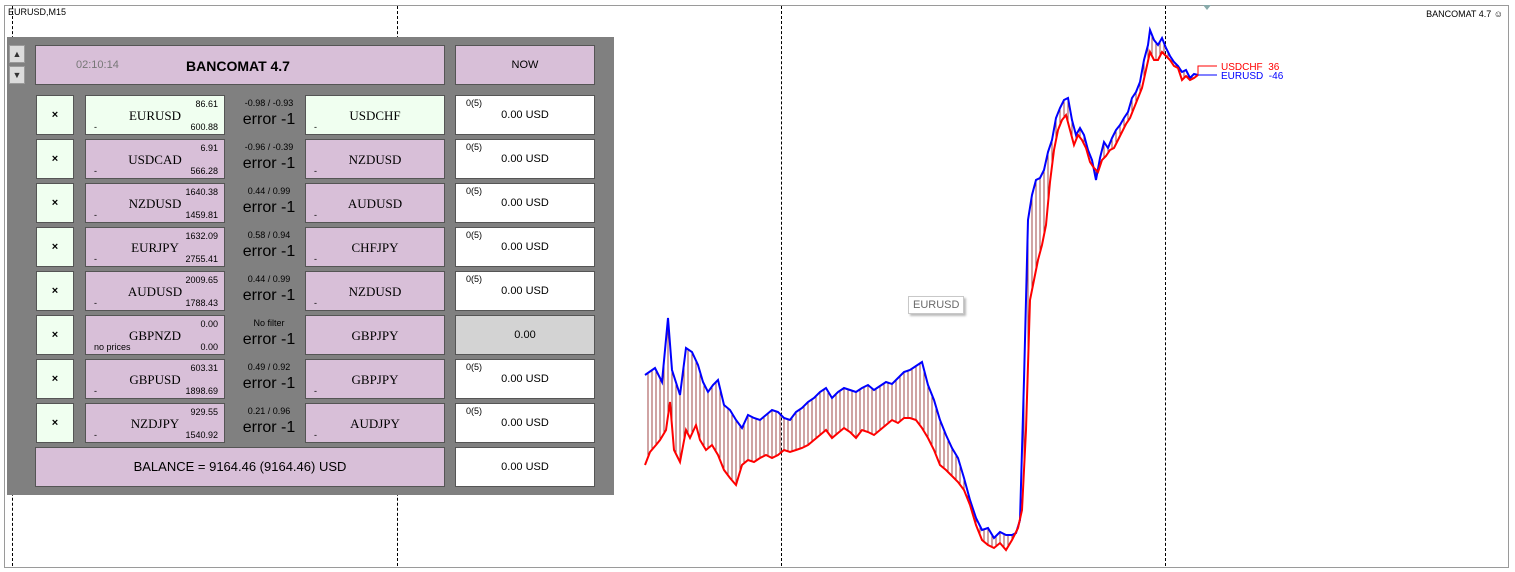 This screenshot has width=1515, height=572. Describe the element at coordinates (936, 305) in the screenshot. I see `chart-tooltip: EURUSD` at that location.